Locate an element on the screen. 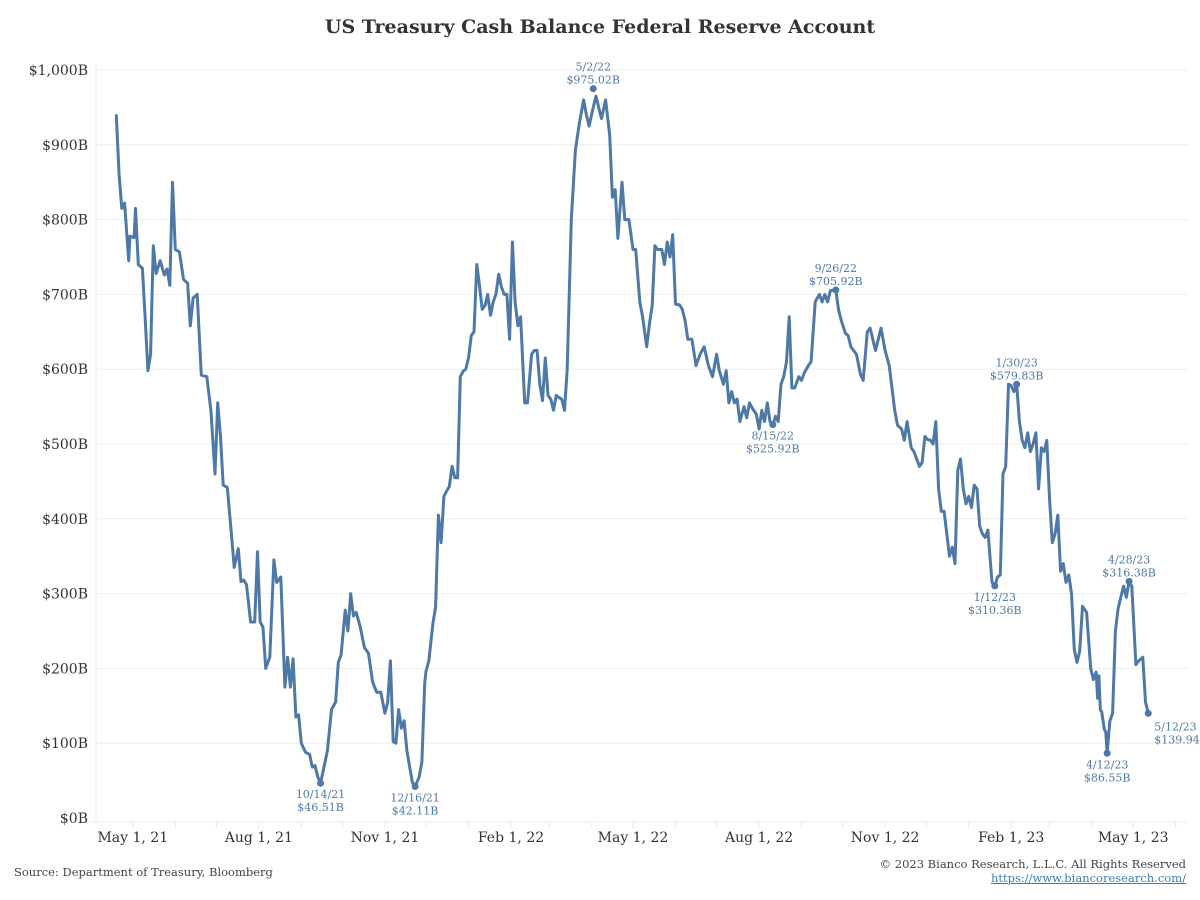 Image resolution: width=1200 pixels, height=900 pixels. annotation-value: $705.92B is located at coordinates (836, 281).